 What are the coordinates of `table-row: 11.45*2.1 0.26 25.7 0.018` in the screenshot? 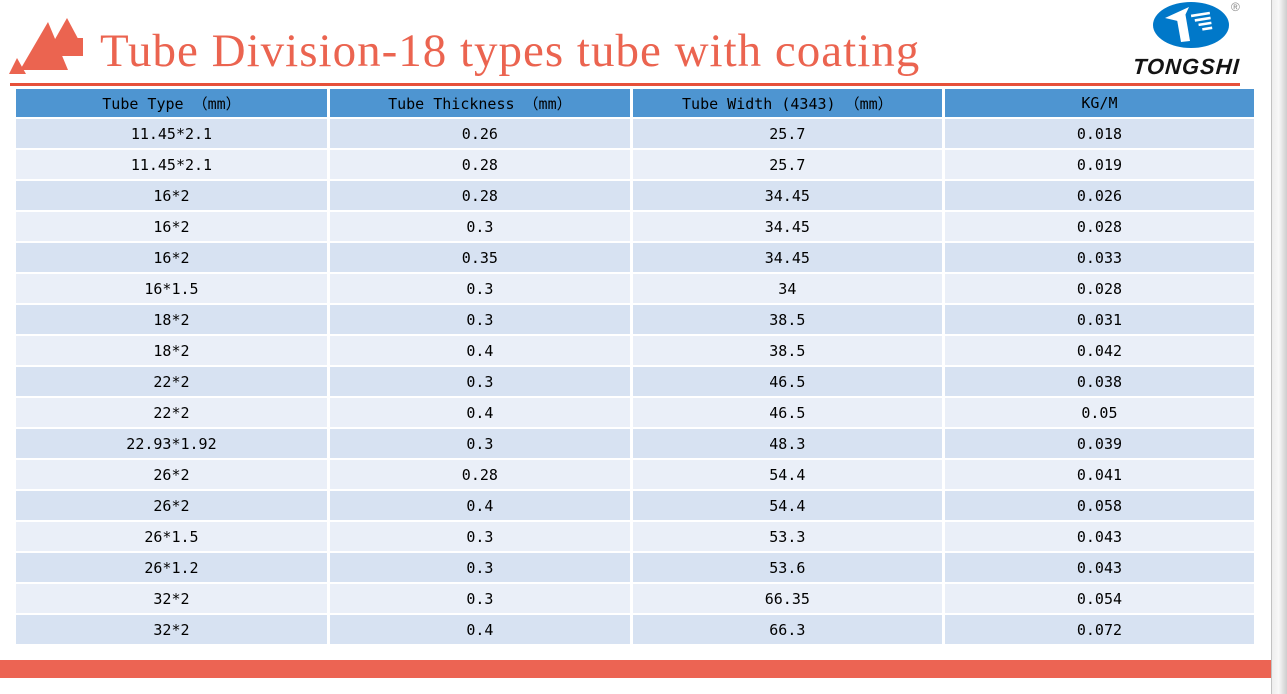 It's located at (635, 133).